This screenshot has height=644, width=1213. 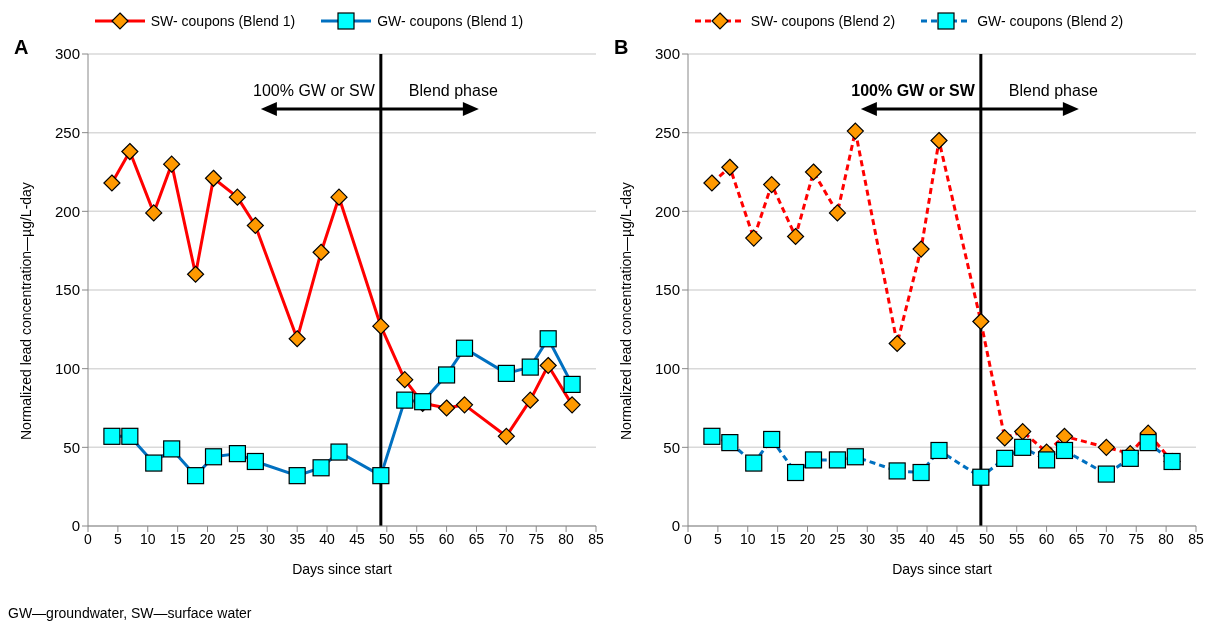 I want to click on x-tick-label: 65, so click(x=1076, y=538).